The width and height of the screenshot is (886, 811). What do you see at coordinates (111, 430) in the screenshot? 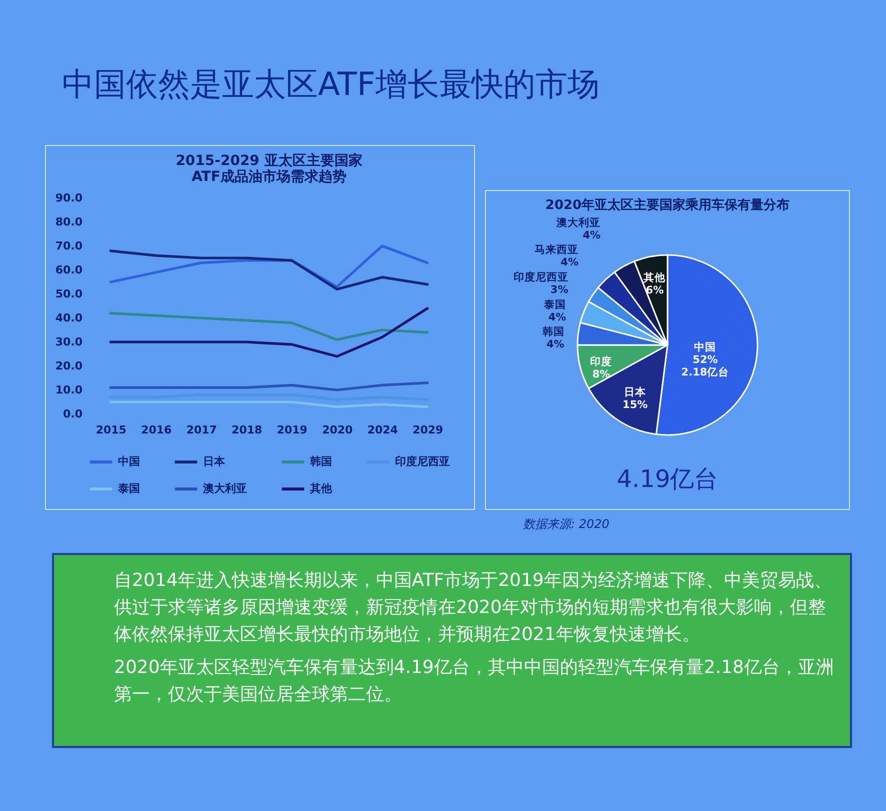
I see `x-tick-label: 2015` at bounding box center [111, 430].